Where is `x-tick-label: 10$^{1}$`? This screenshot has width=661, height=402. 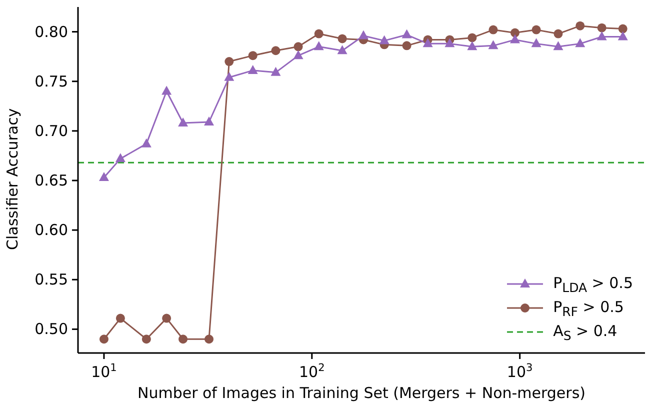 x-tick-label: 10$^{1}$ is located at coordinates (104, 371).